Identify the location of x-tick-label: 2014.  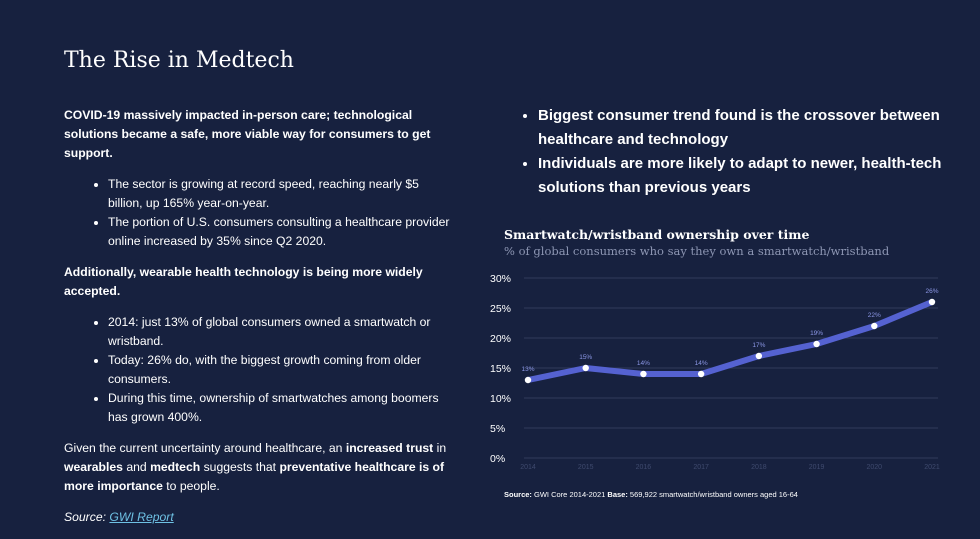
(528, 467).